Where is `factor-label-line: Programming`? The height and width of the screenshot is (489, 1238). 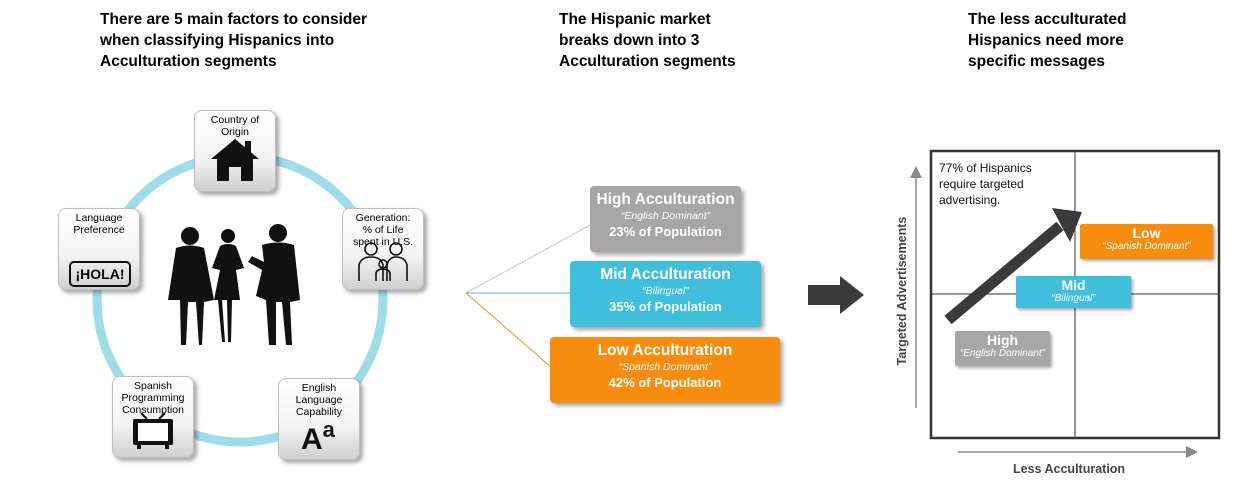
factor-label-line: Programming is located at coordinates (153, 398).